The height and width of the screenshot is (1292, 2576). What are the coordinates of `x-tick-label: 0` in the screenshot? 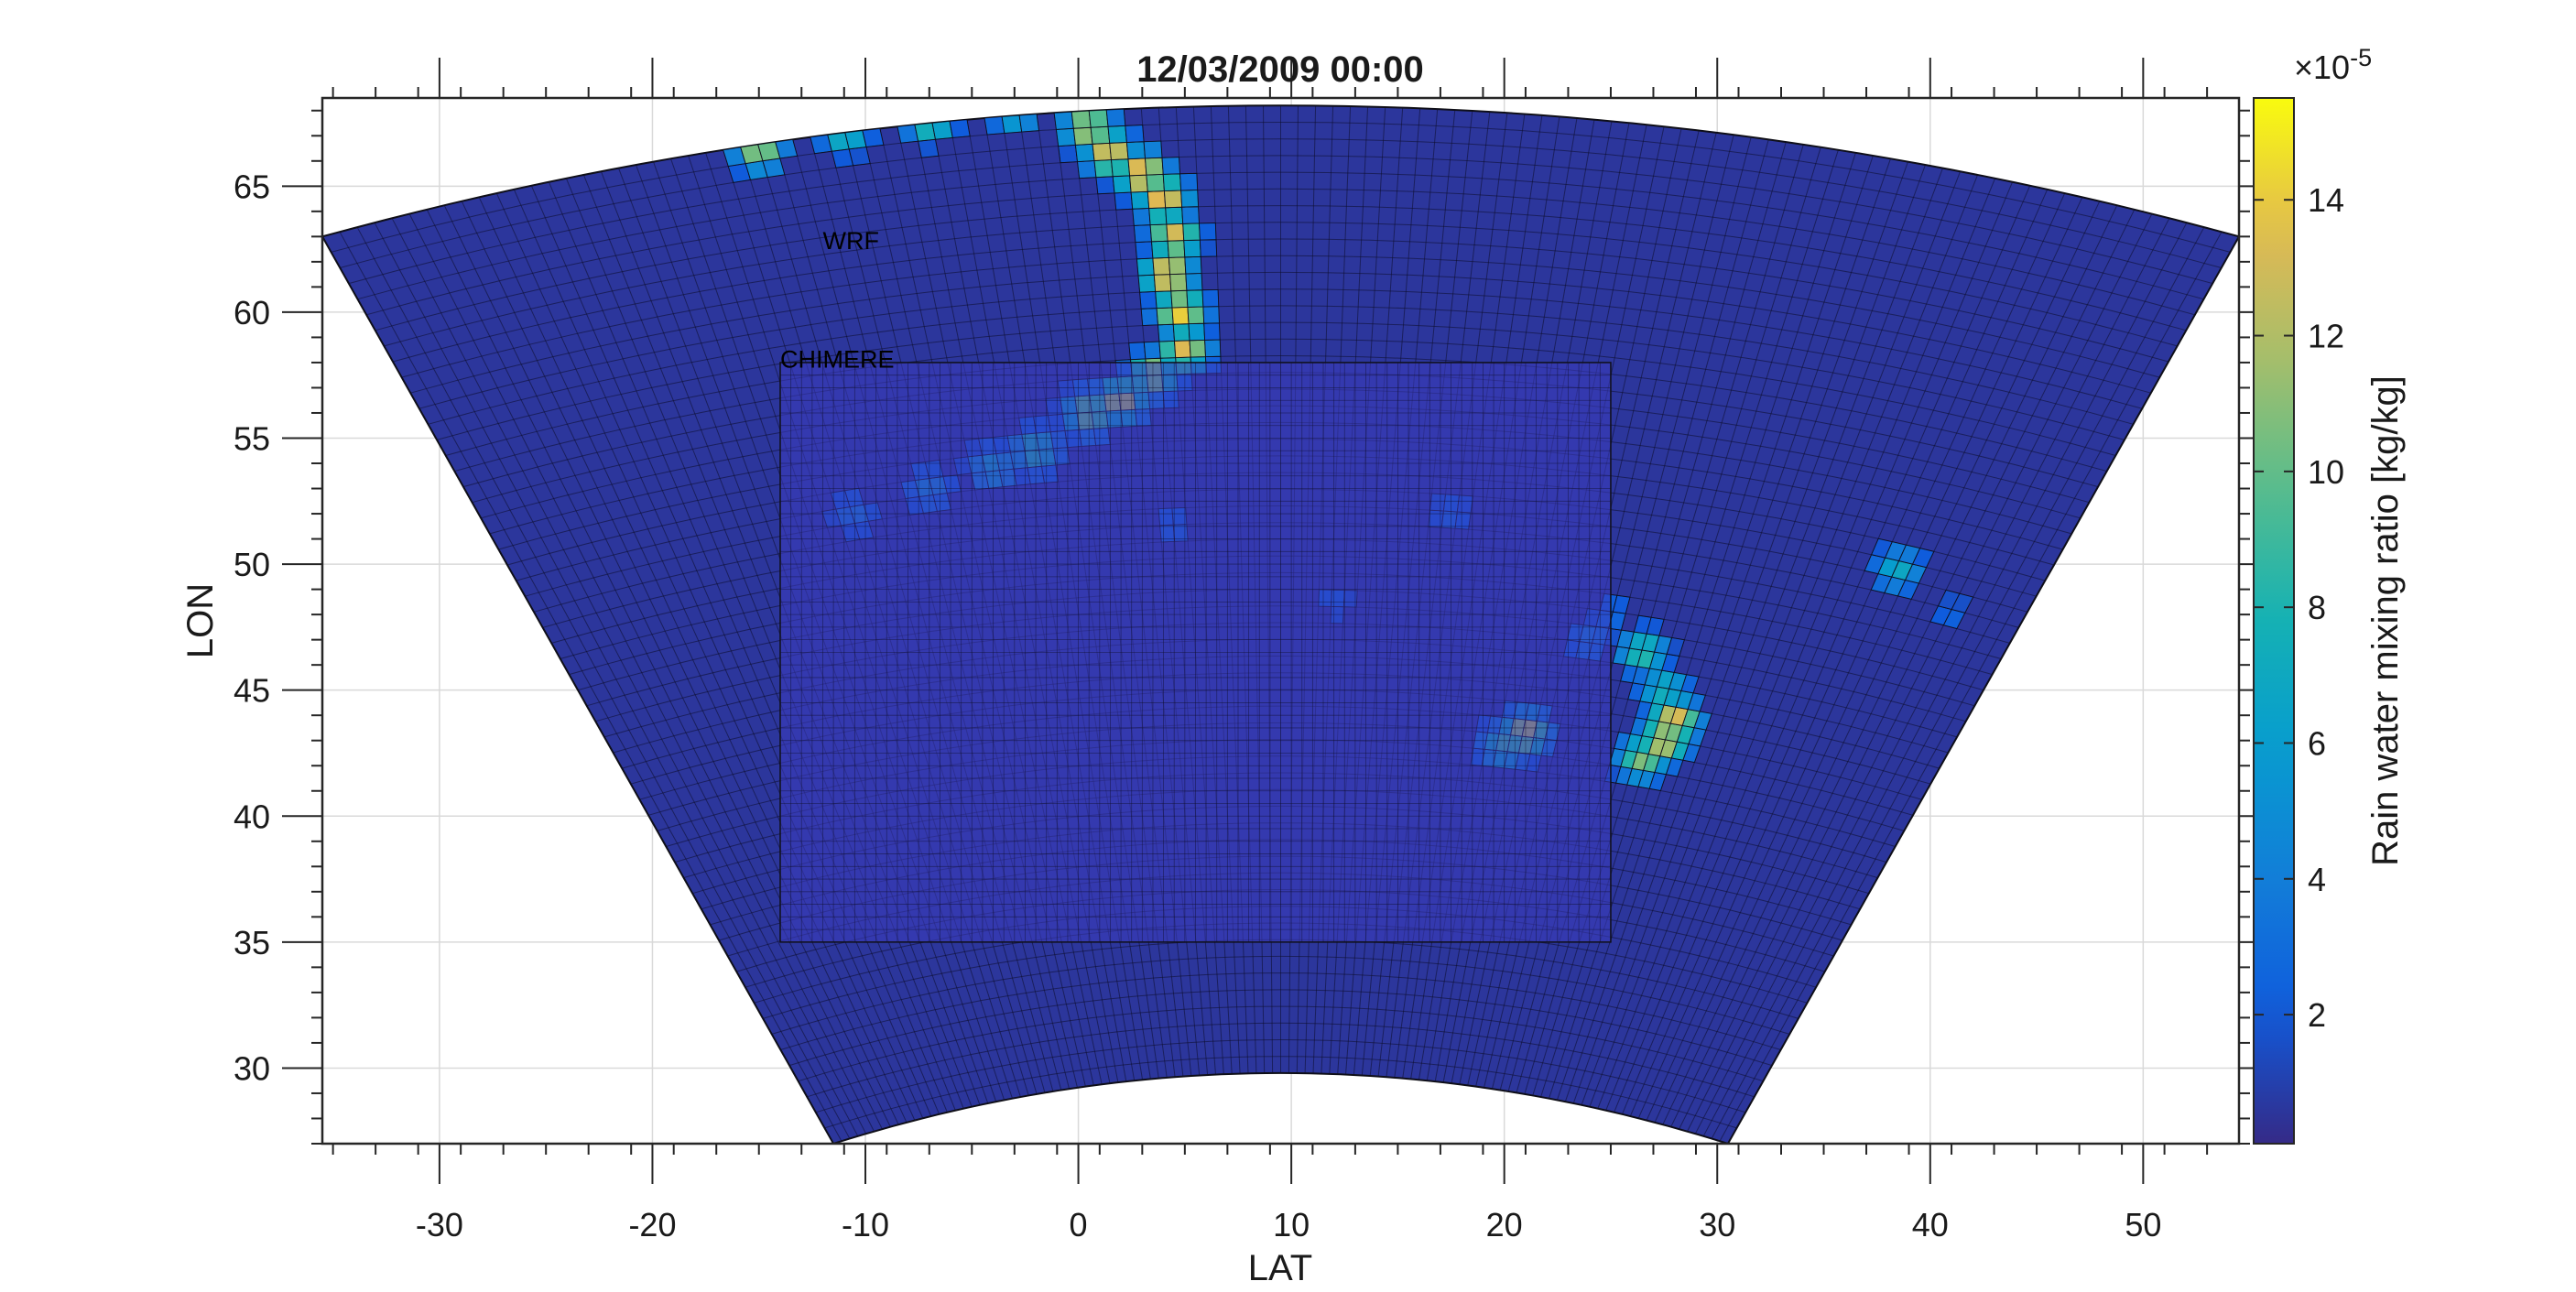 It's located at (1079, 1224).